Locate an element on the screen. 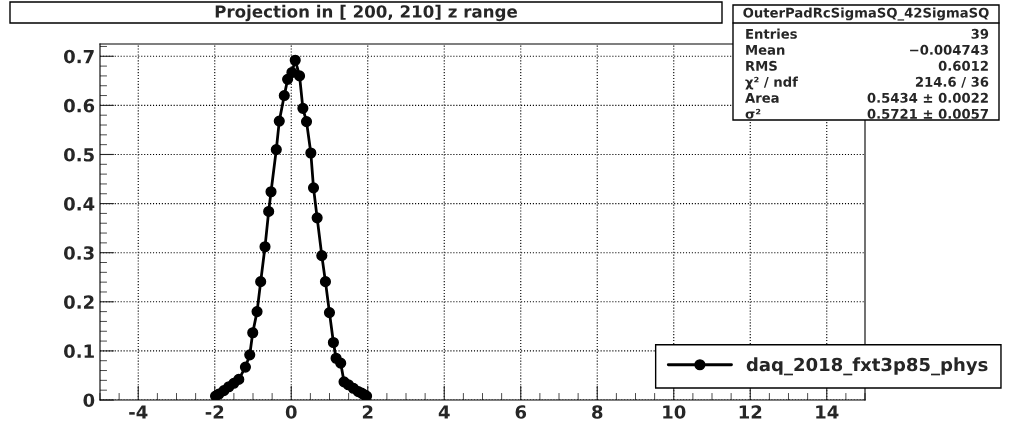 This screenshot has height=446, width=1019. text: 0.5721 ± 0.0057 is located at coordinates (927, 113).